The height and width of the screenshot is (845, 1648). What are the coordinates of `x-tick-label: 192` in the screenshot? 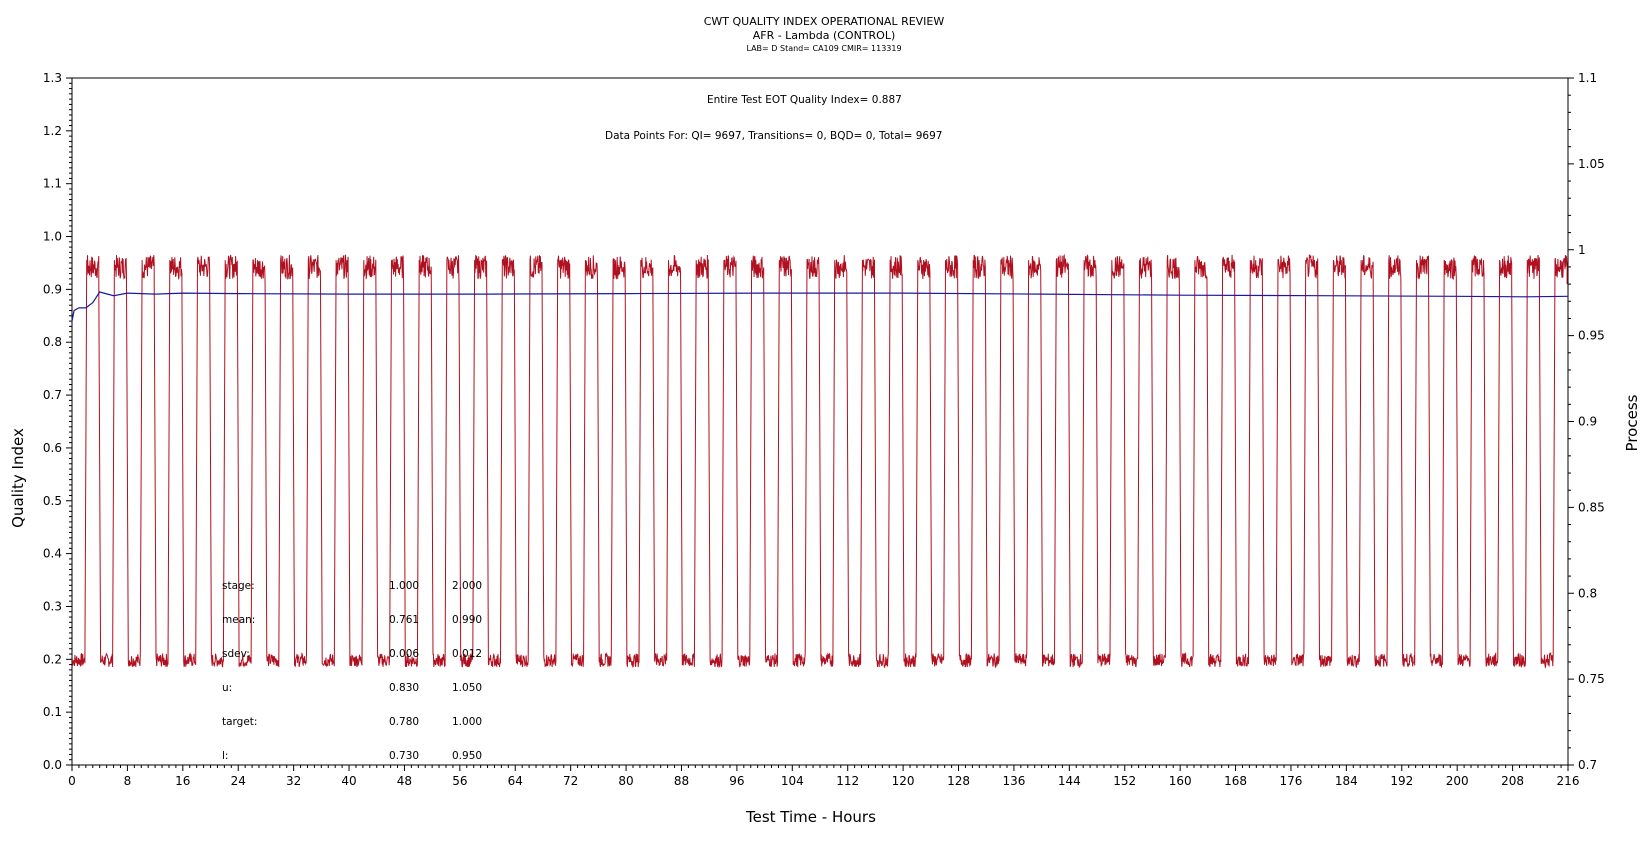 It's located at (1401, 781).